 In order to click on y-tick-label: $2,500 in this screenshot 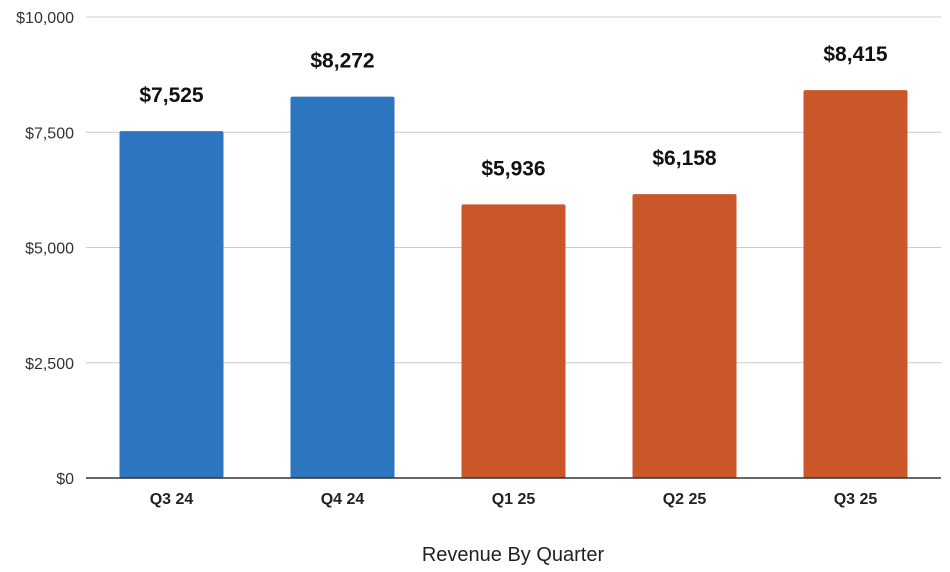, I will do `click(49, 364)`.